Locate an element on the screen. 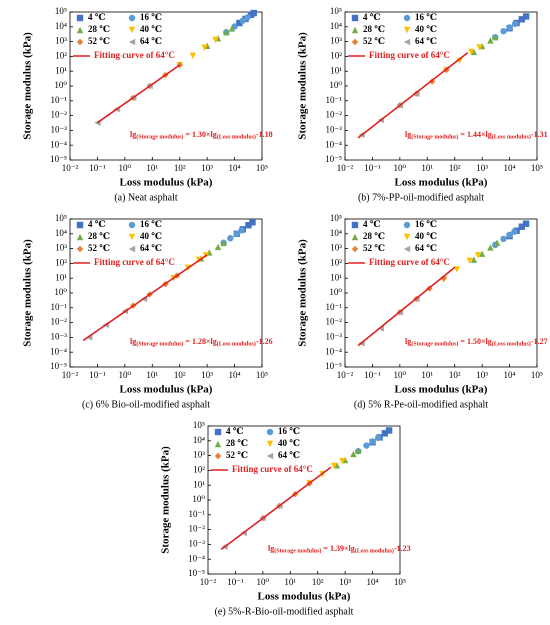 This screenshot has height=625, width=550. equation-part: = 1.50×lg is located at coordinates (474, 341).